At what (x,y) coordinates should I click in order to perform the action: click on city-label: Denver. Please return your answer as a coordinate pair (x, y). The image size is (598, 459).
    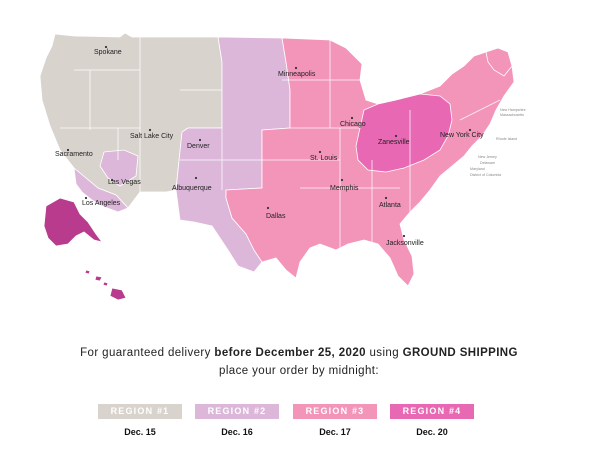
    Looking at the image, I should click on (198, 146).